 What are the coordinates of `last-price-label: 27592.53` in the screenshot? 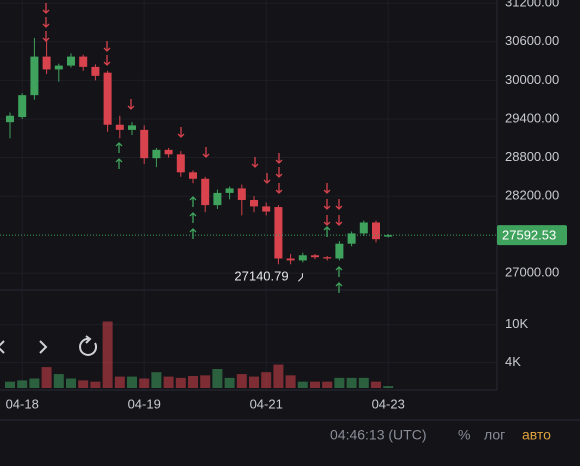 It's located at (529, 235).